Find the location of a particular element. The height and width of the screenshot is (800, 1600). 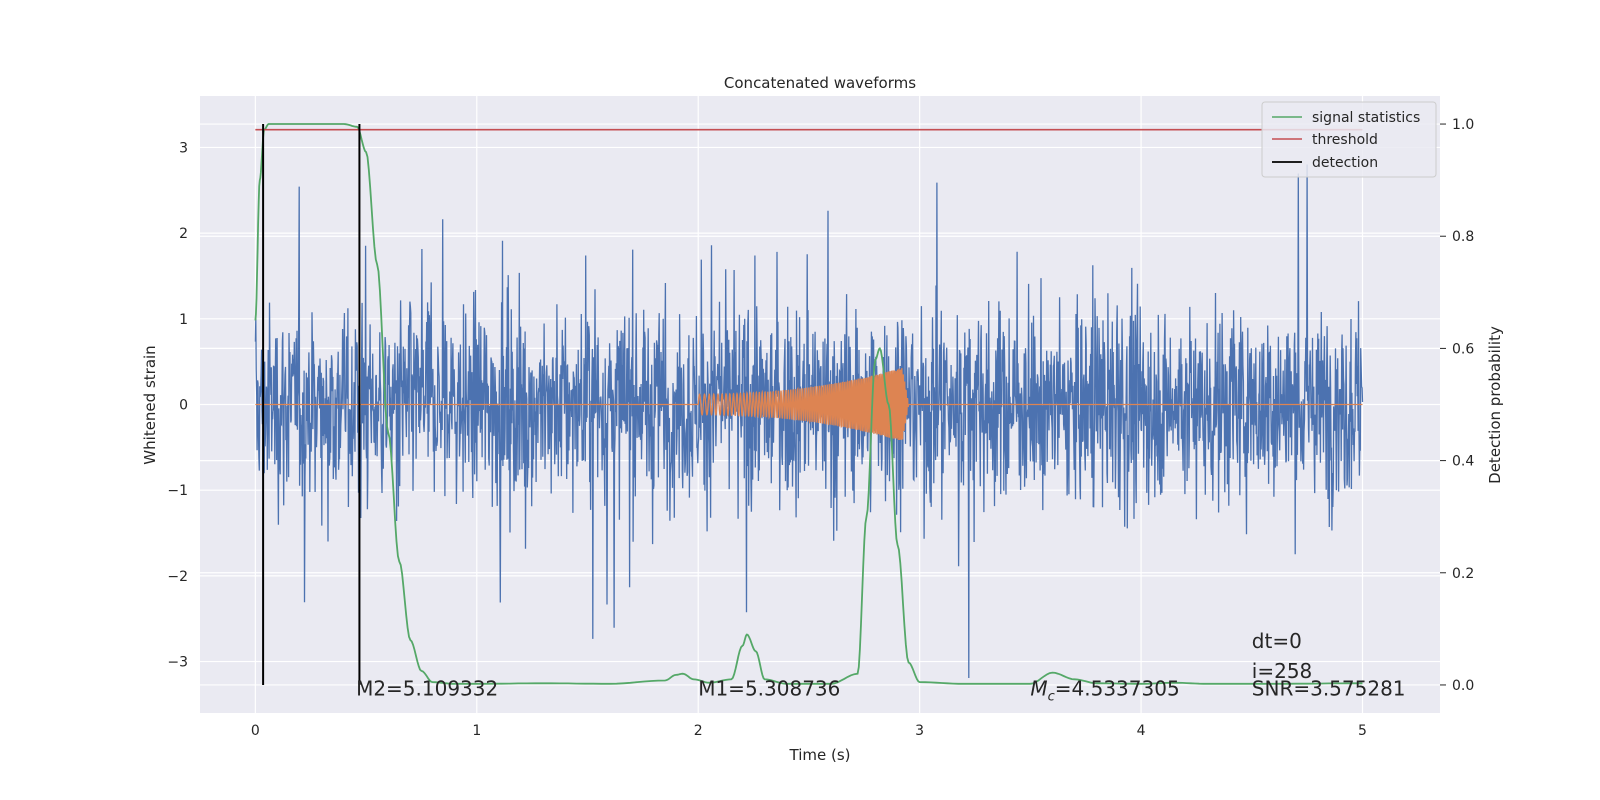

x-axis-label: Time (s) is located at coordinates (820, 755).